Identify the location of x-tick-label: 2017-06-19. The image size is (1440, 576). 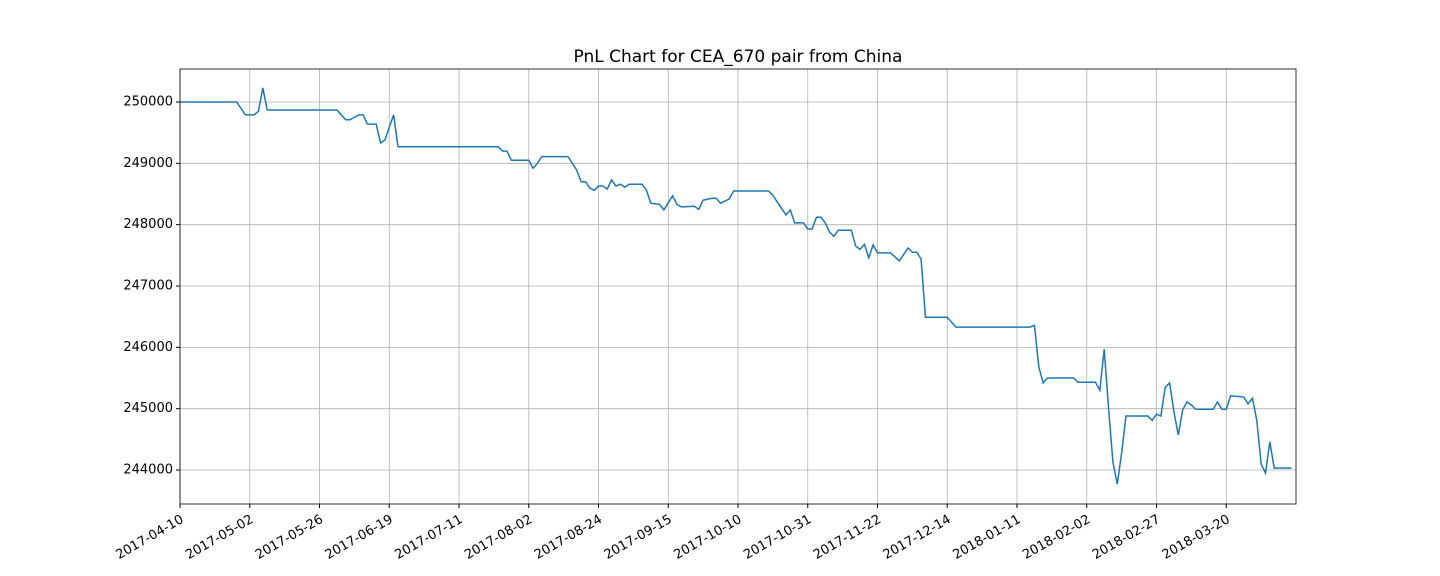
(359, 537).